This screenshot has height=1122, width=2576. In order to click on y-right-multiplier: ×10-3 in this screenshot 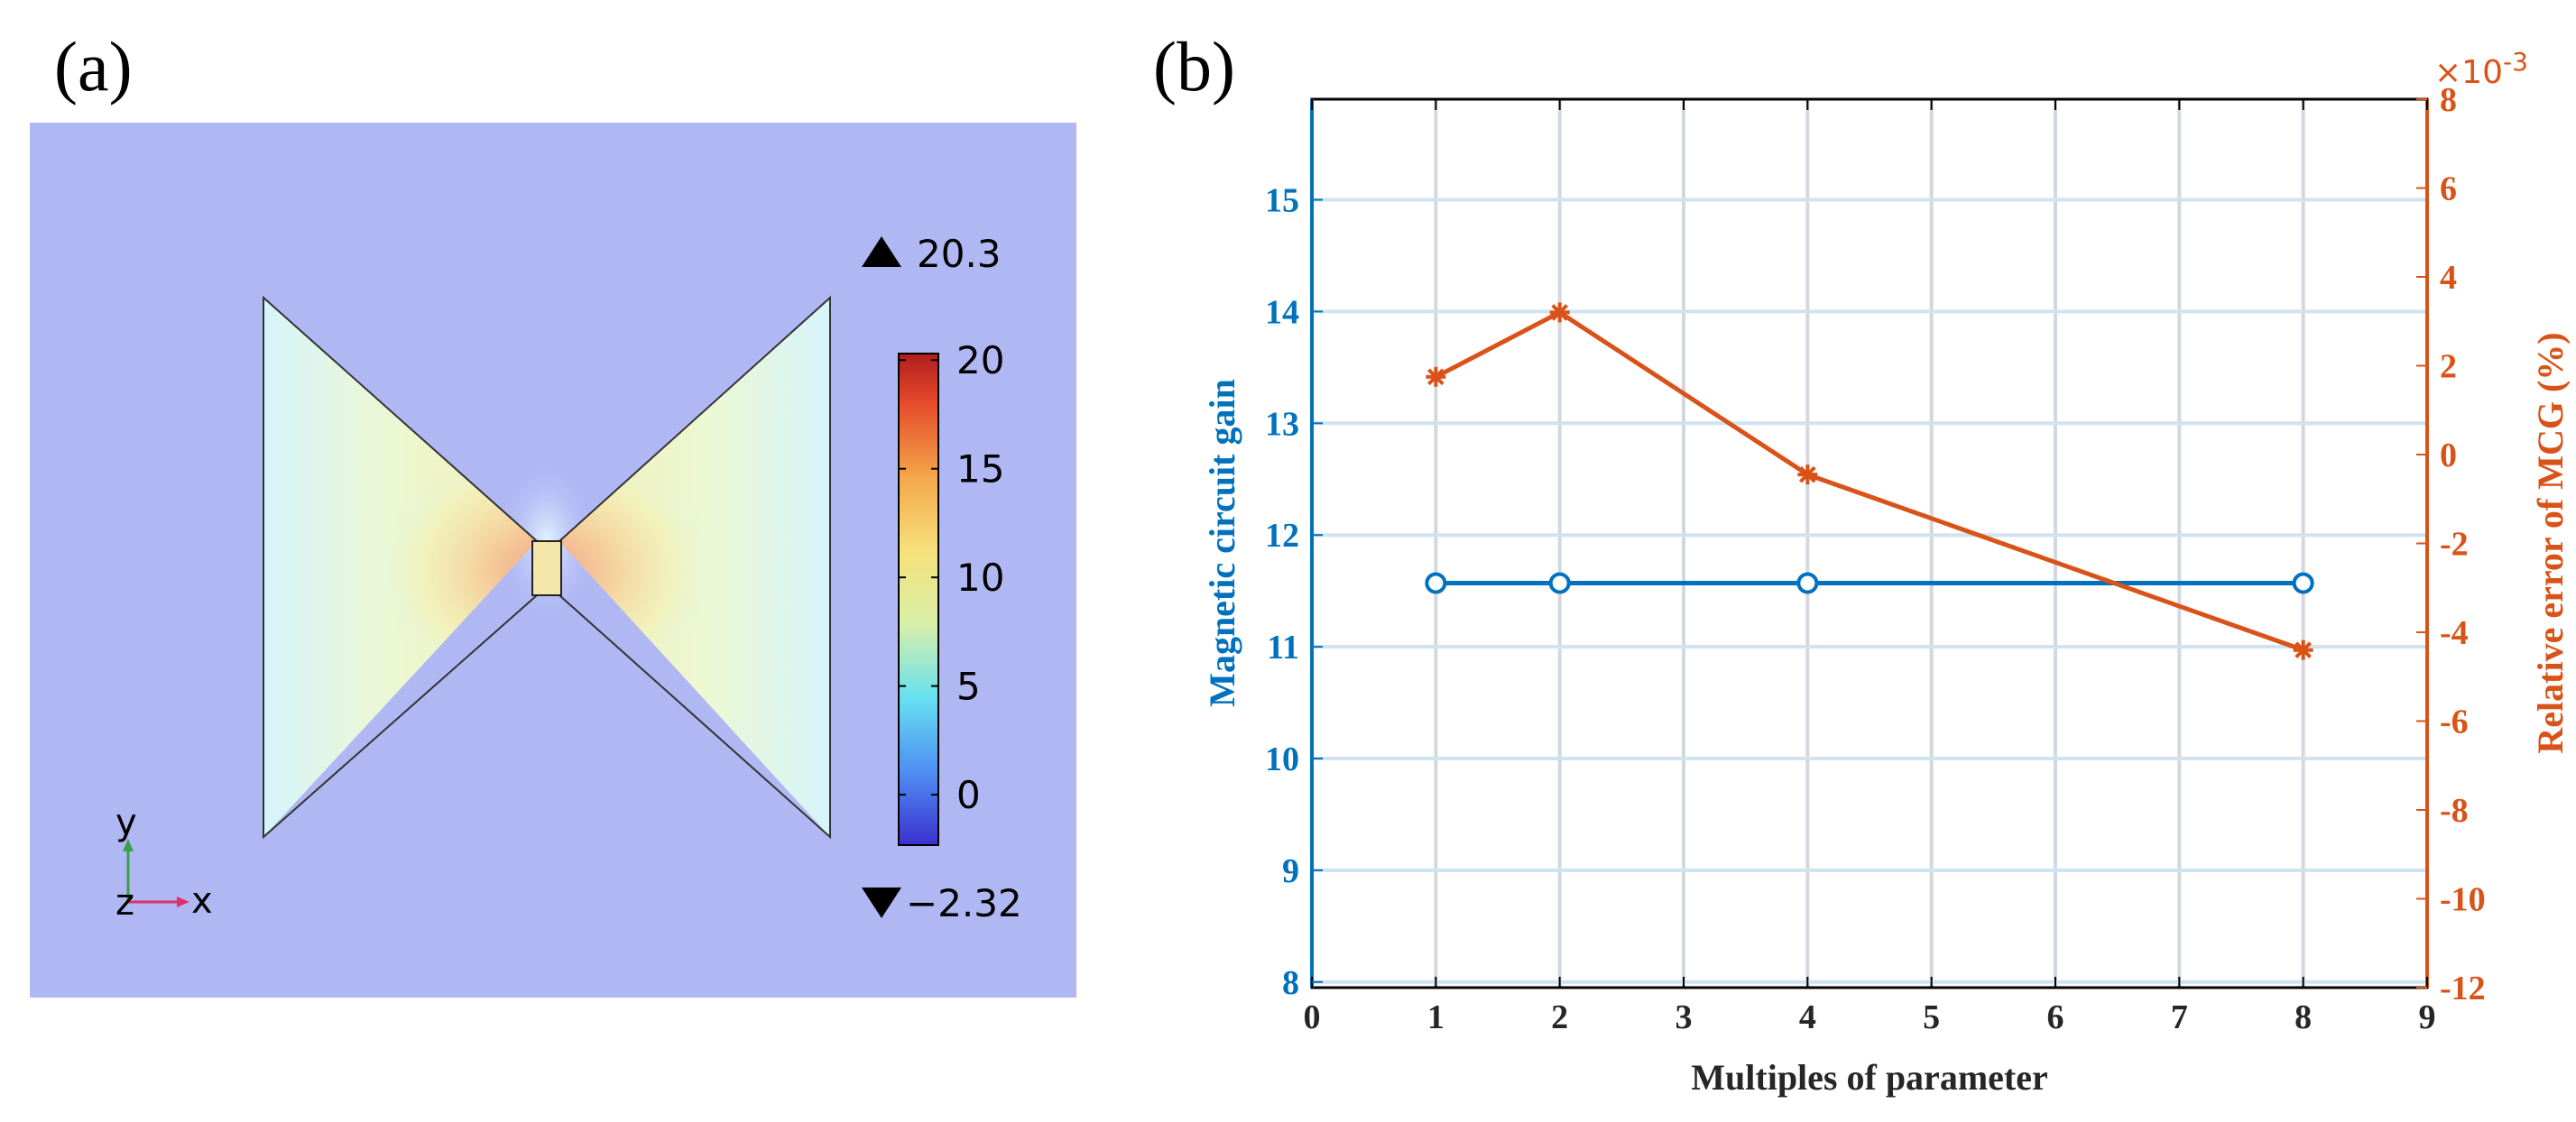, I will do `click(2481, 69)`.